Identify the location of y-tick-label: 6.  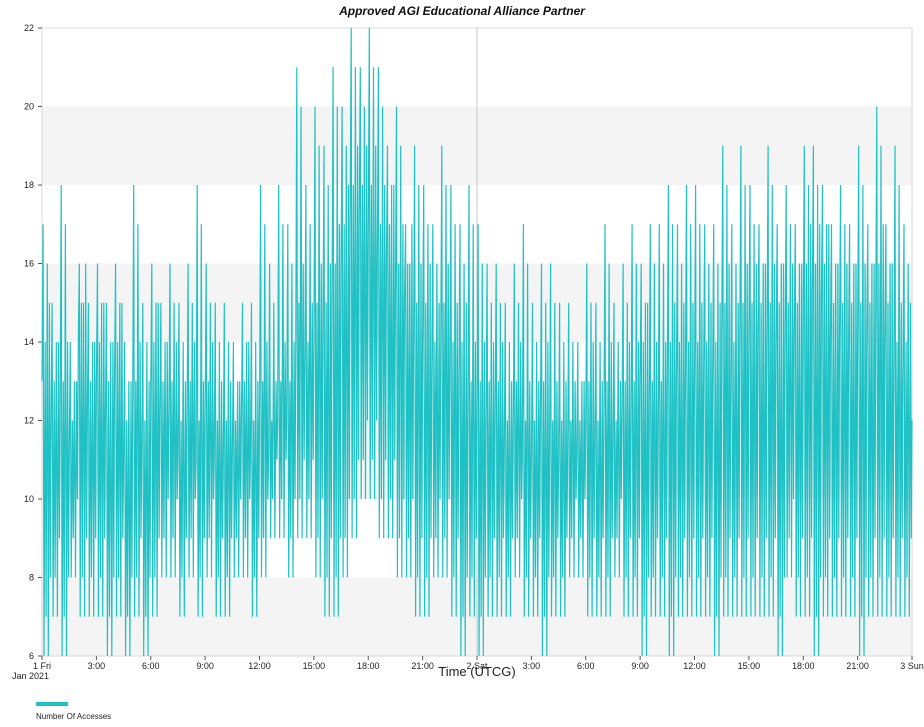
(31, 656).